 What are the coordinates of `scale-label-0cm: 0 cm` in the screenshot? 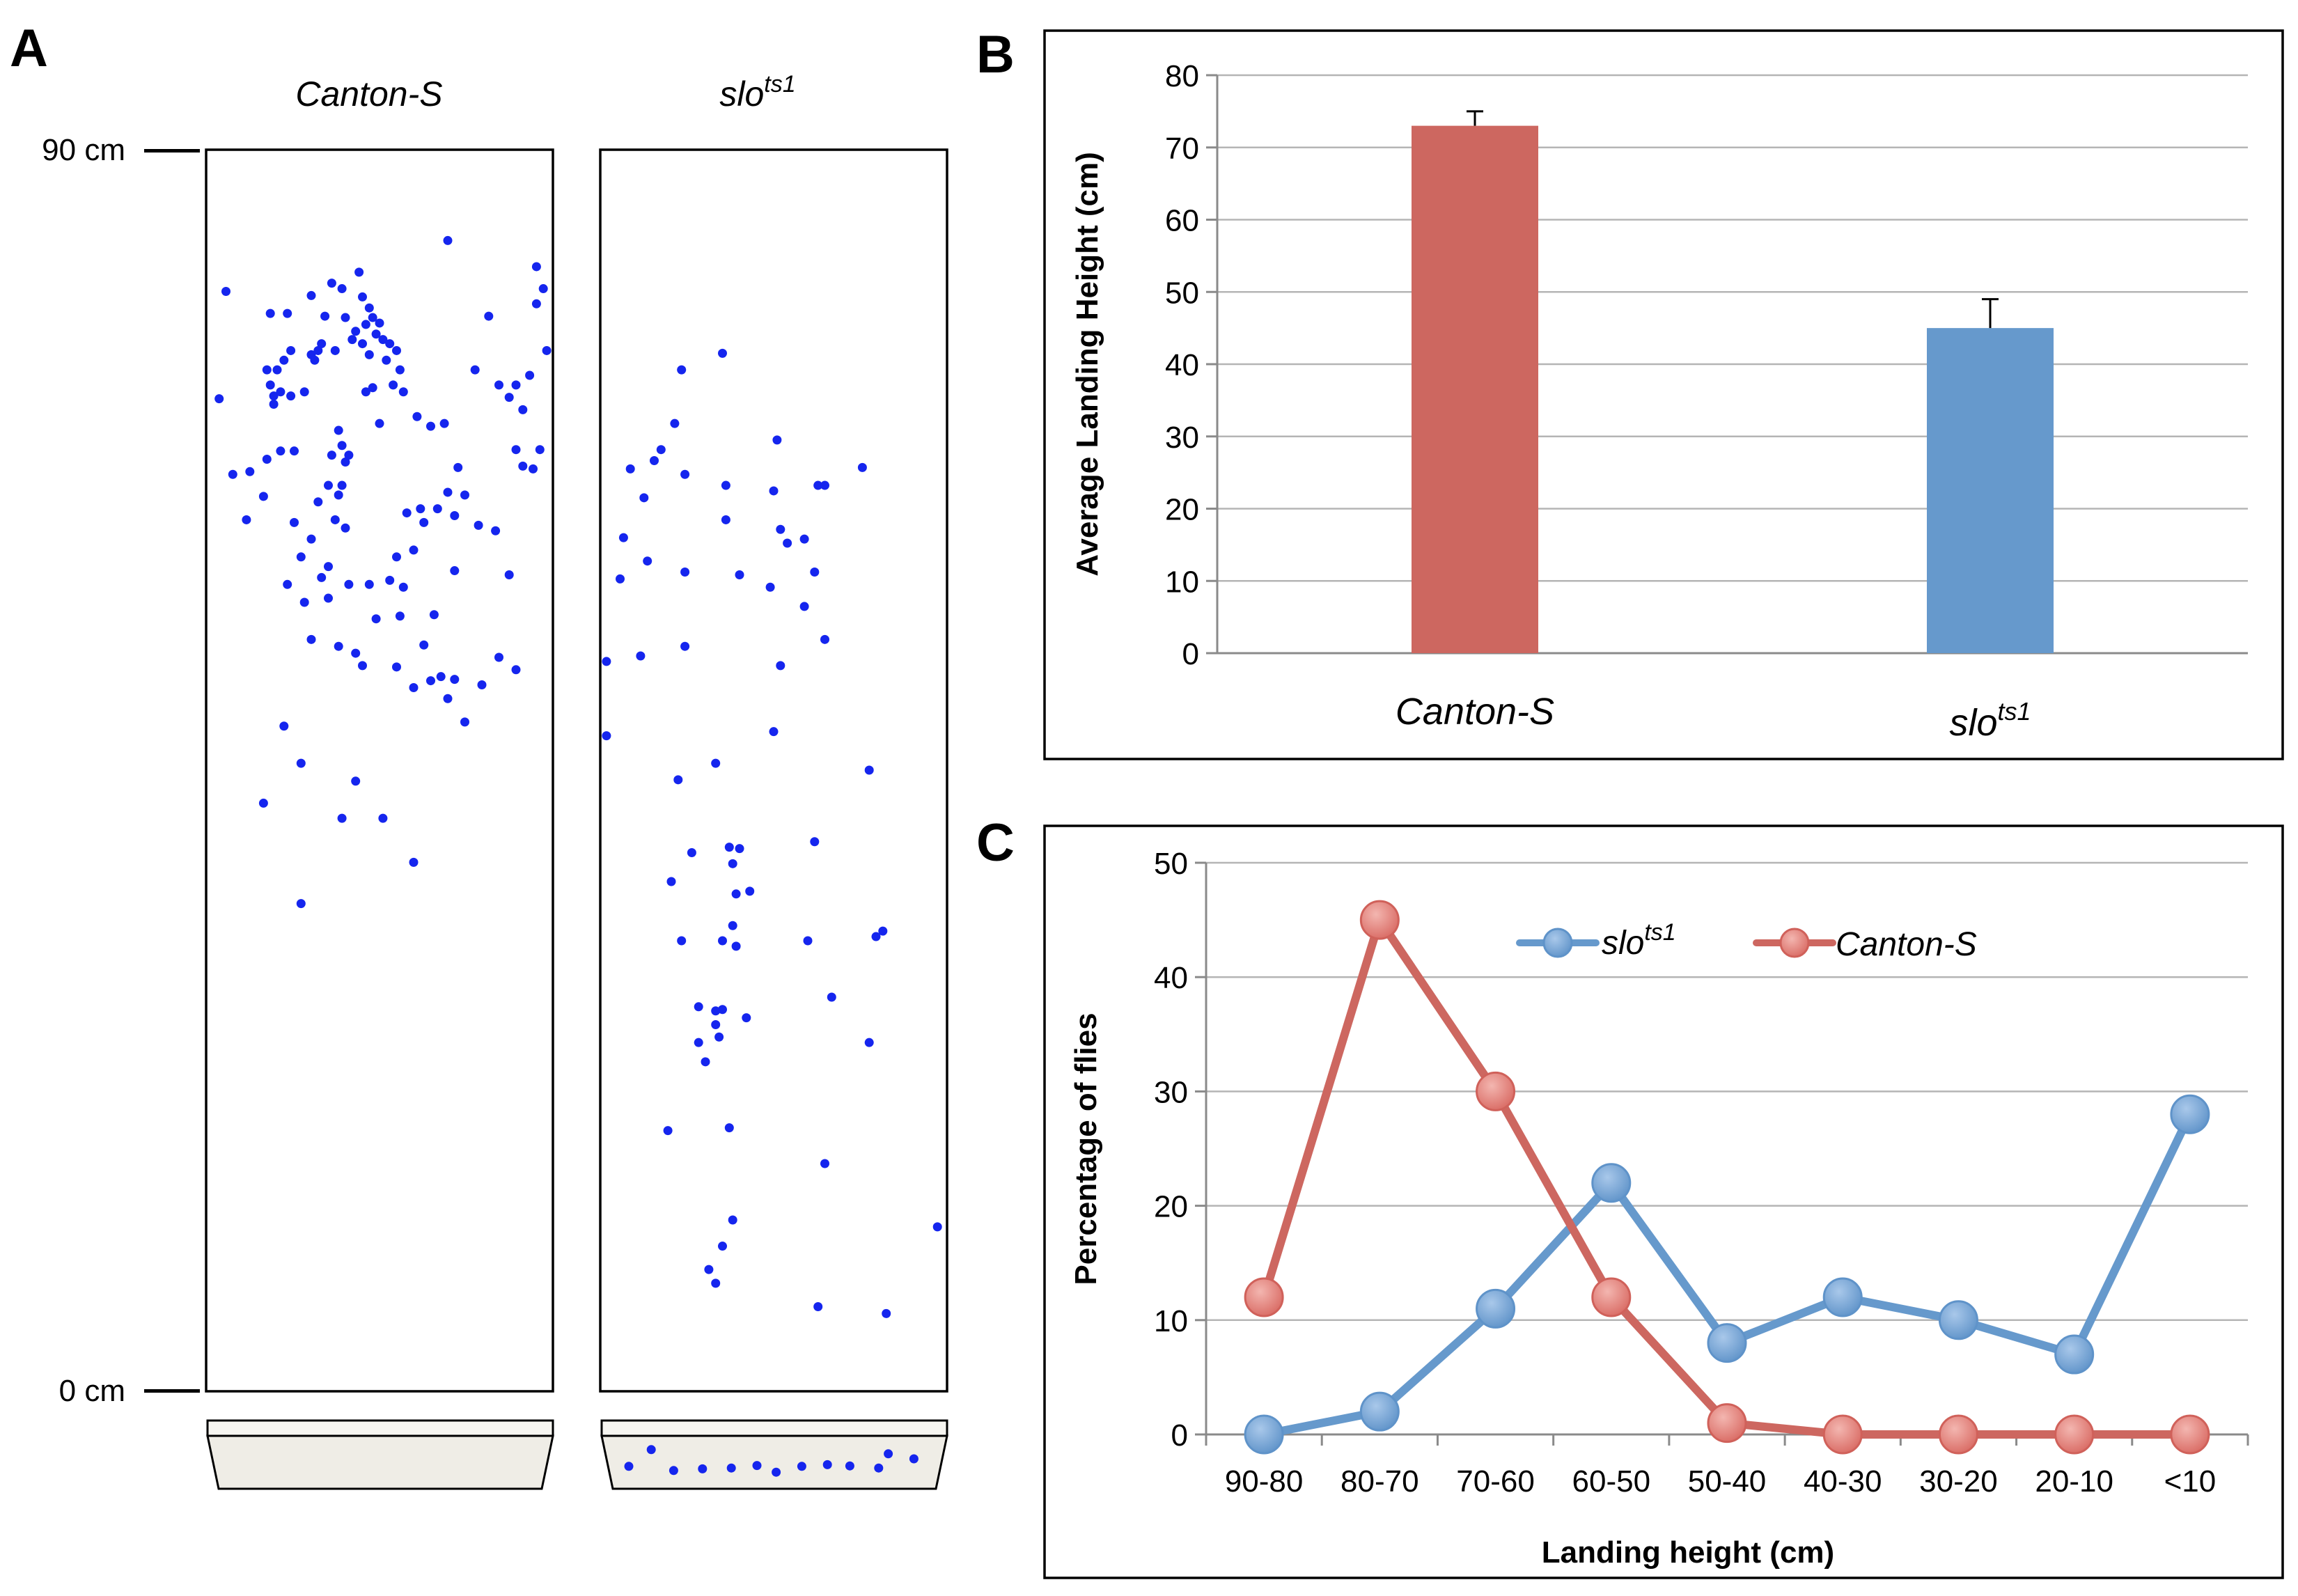 It's located at (92, 1391).